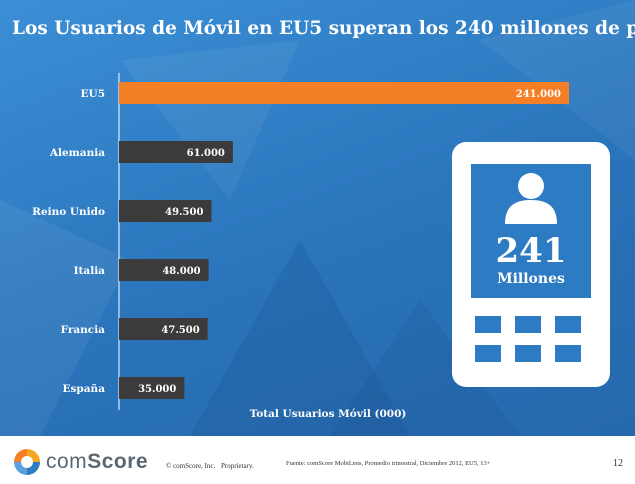  I want to click on bar-francia, so click(163, 329).